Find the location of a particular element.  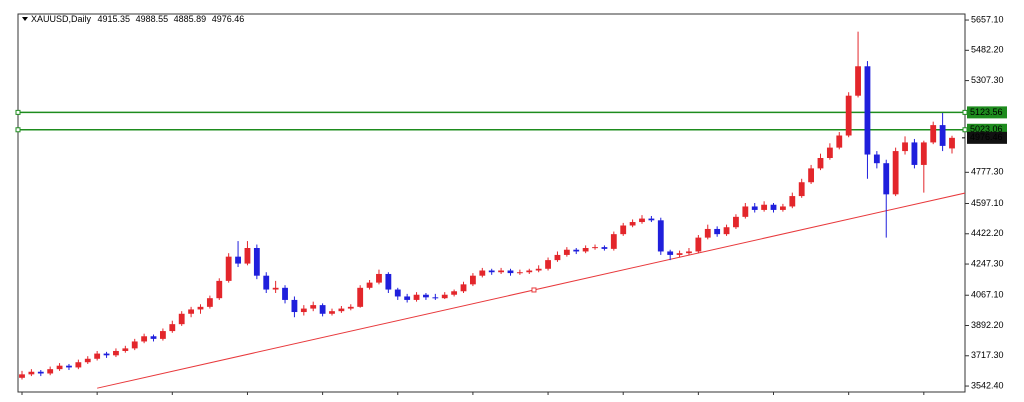

y-tick-label: 3717.30 is located at coordinates (987, 355).